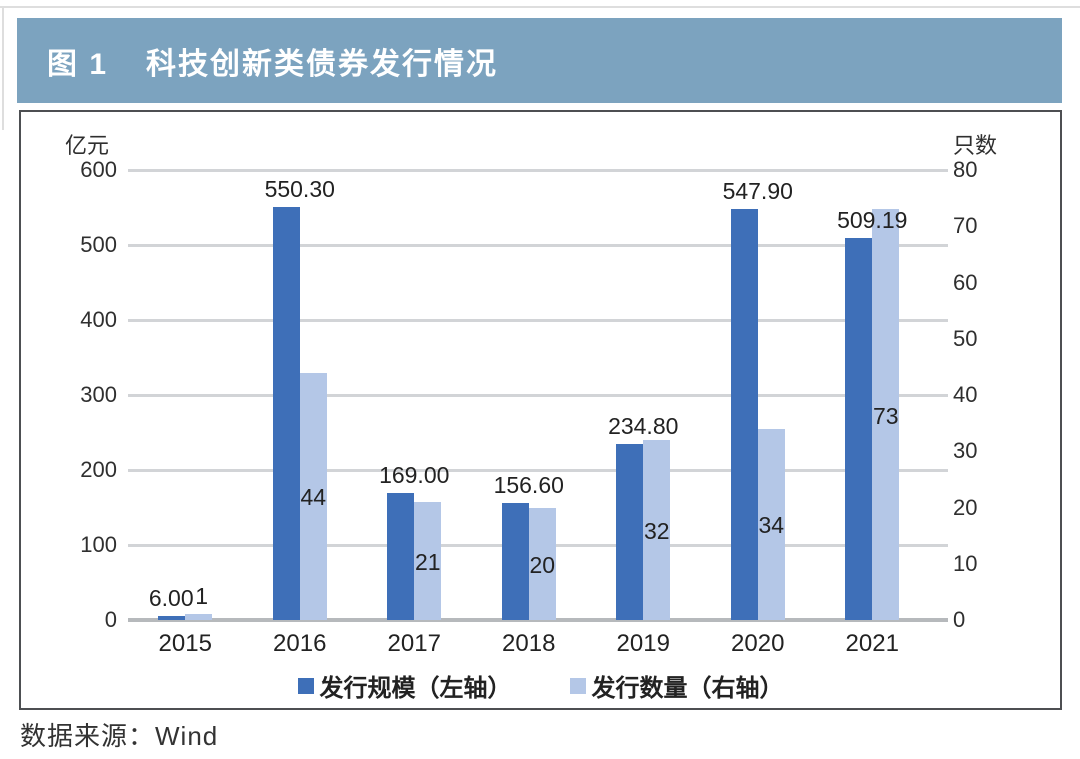 This screenshot has width=1080, height=759. Describe the element at coordinates (98, 469) in the screenshot. I see `left-axis-tick-label: 200` at that location.